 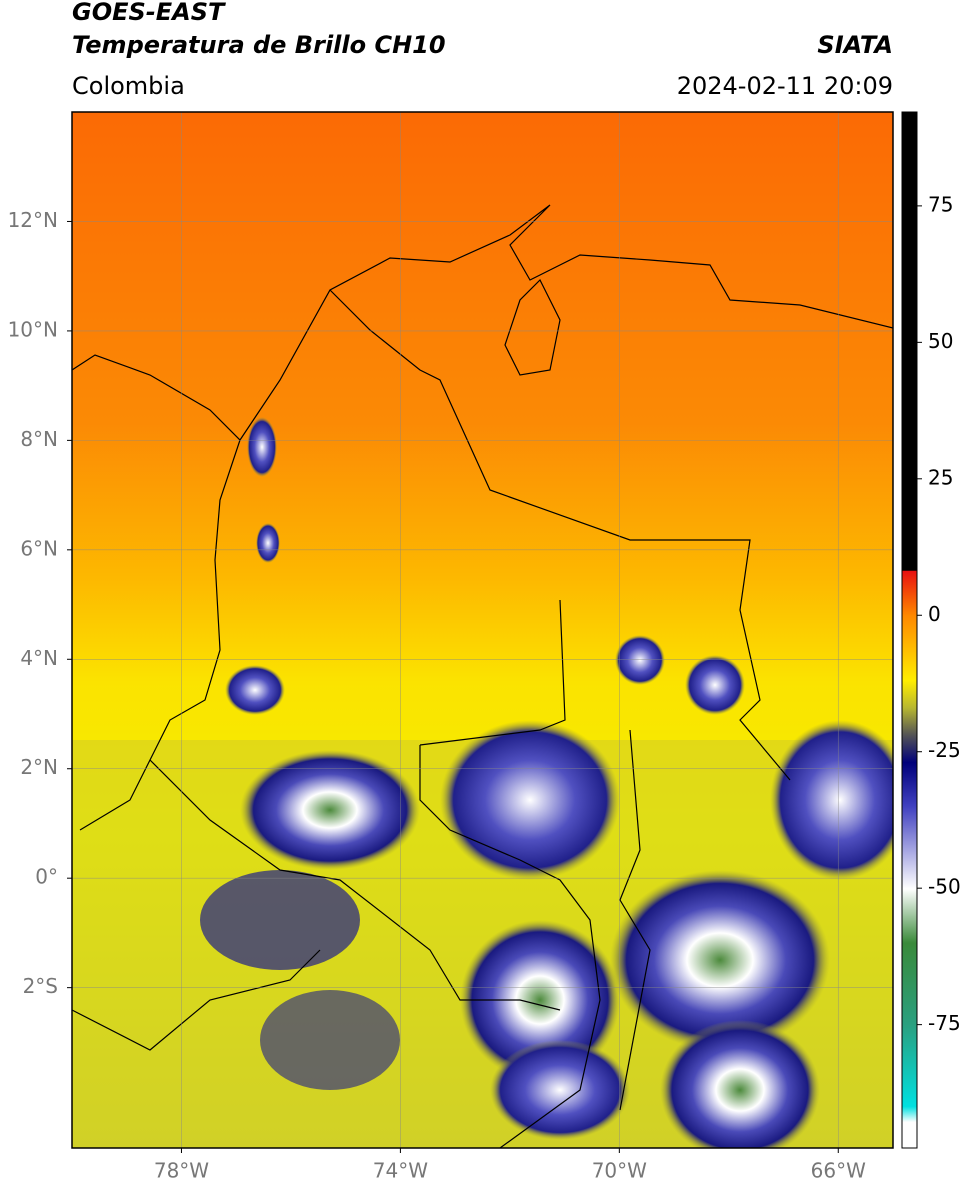 I want to click on lat-label: 2°N, so click(x=39, y=767).